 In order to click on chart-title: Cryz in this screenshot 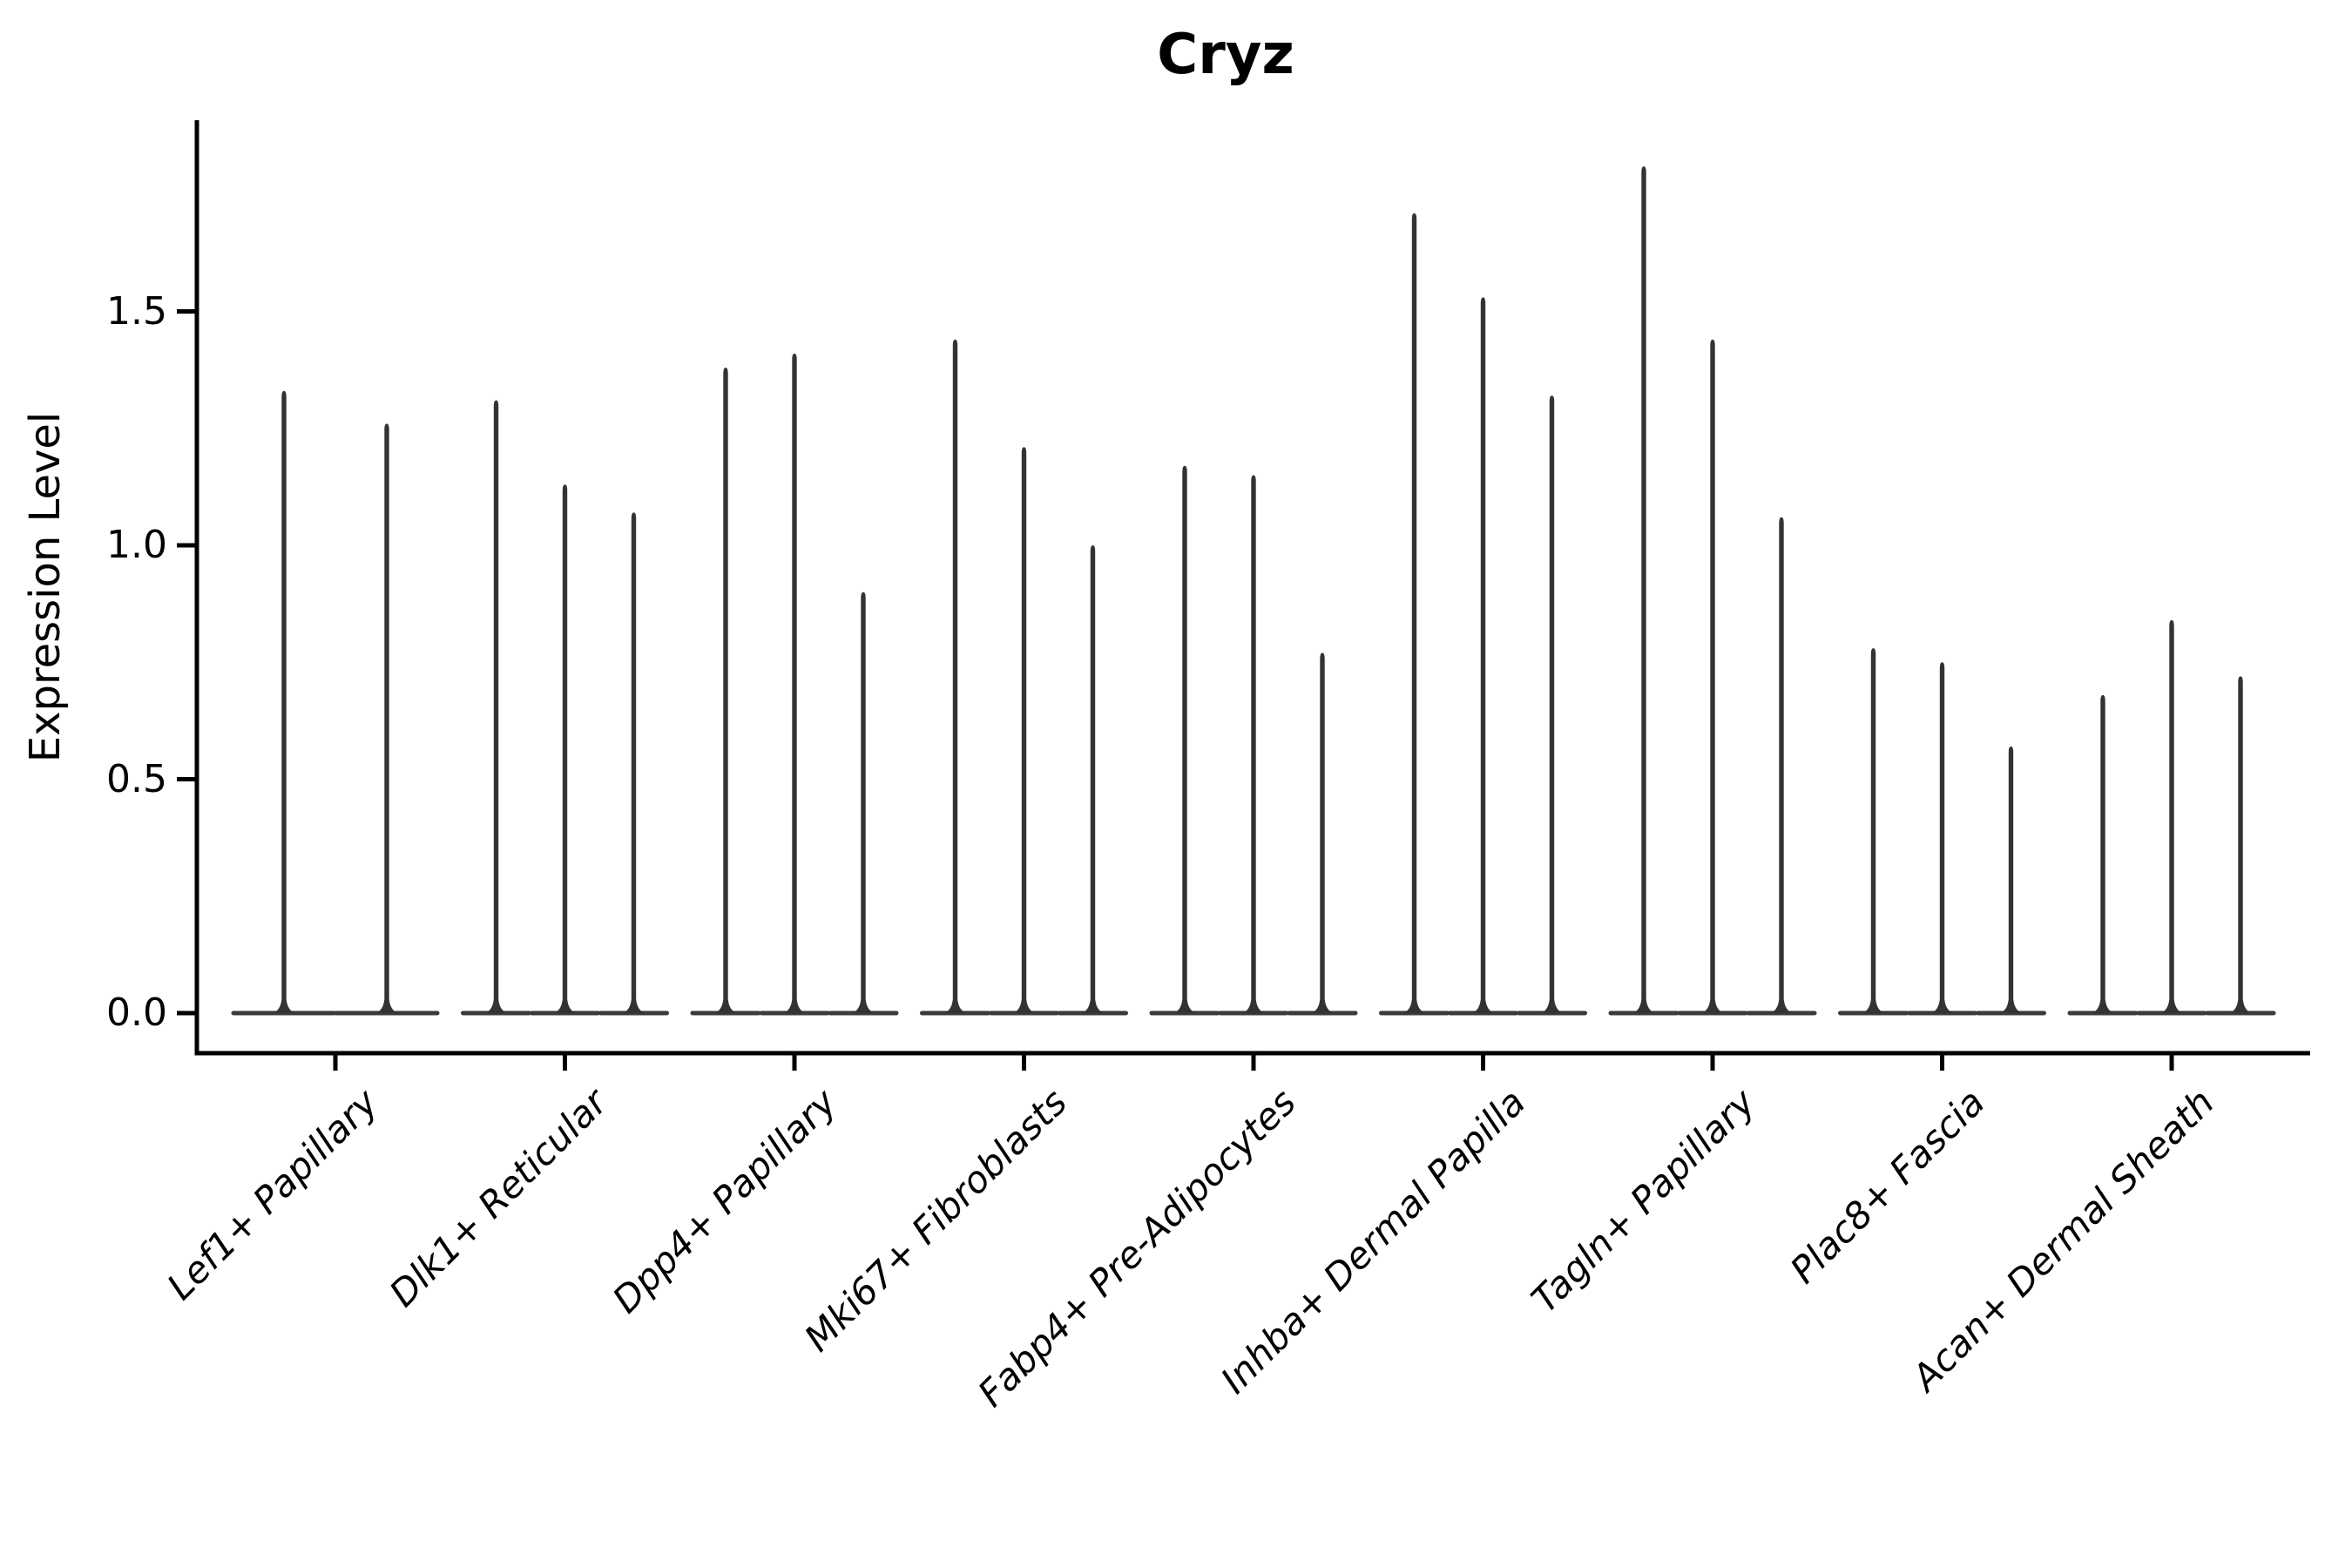, I will do `click(1225, 55)`.